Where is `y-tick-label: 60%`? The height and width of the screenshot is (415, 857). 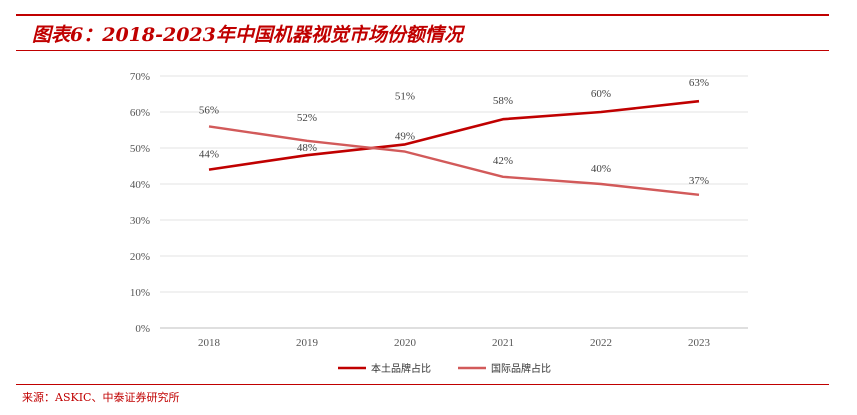 y-tick-label: 60% is located at coordinates (140, 113).